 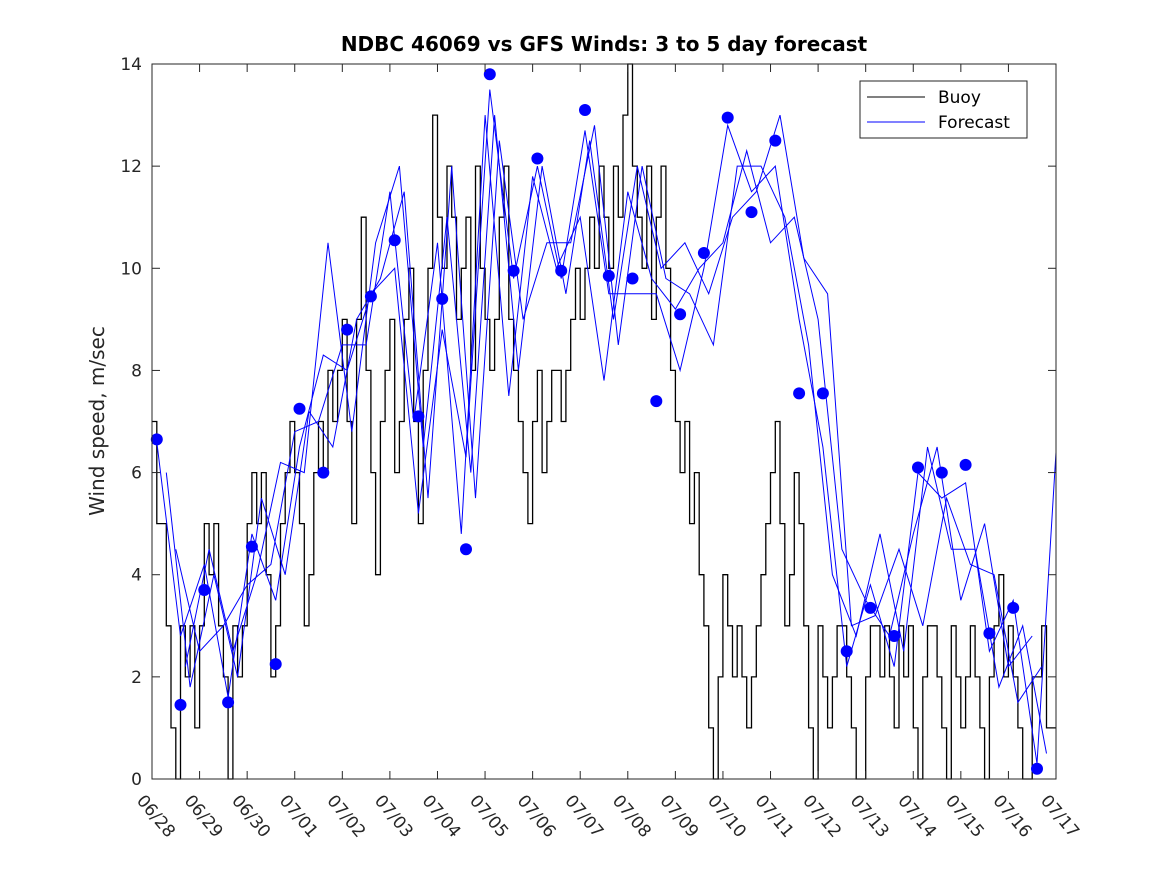 I want to click on legend-box, so click(x=943, y=109).